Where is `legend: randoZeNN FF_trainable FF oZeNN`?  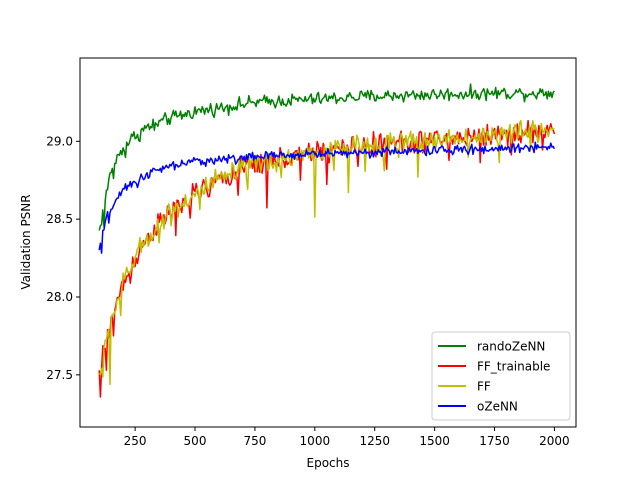 legend: randoZeNN FF_trainable FF oZeNN is located at coordinates (501, 376).